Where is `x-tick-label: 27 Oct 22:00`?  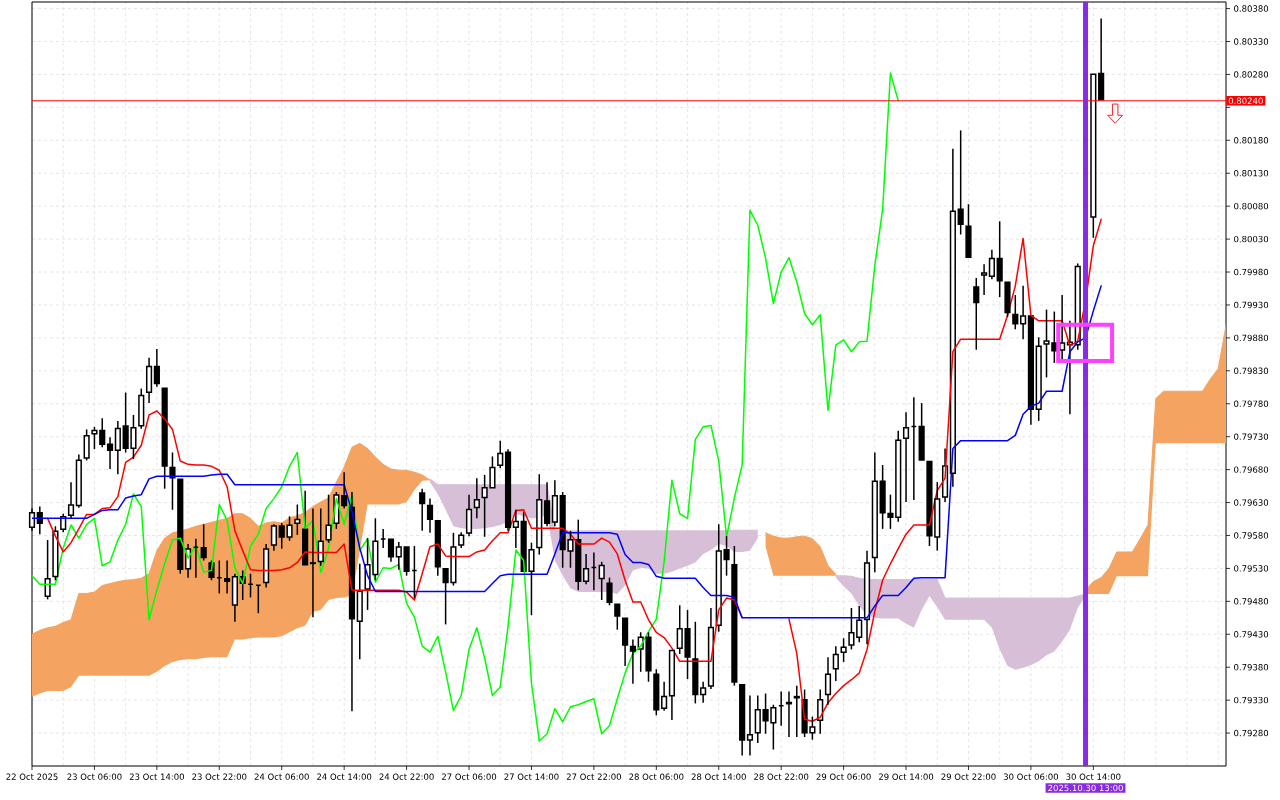 x-tick-label: 27 Oct 22:00 is located at coordinates (594, 776).